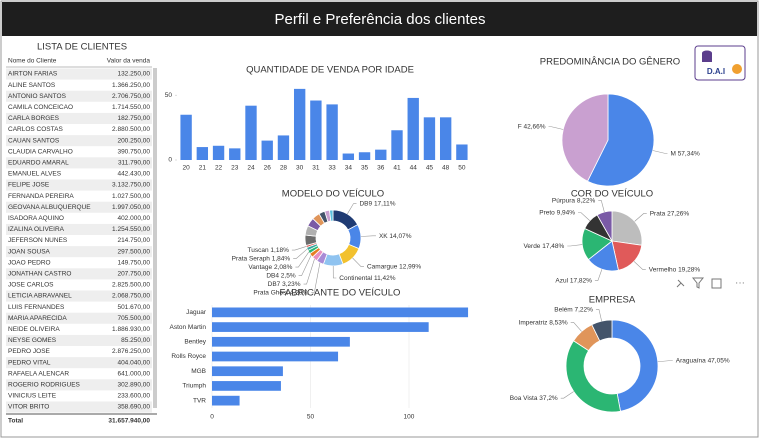  Describe the element at coordinates (258, 250) in the screenshot. I see `slice-name: Tuscan` at that location.